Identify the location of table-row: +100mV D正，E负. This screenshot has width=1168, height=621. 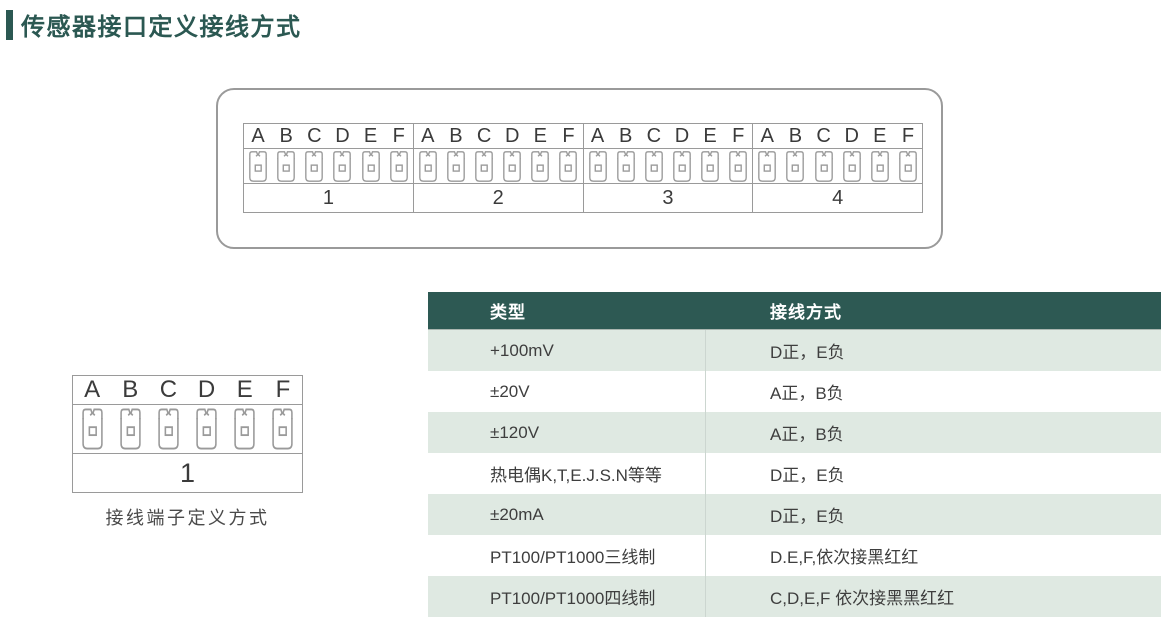
(794, 350).